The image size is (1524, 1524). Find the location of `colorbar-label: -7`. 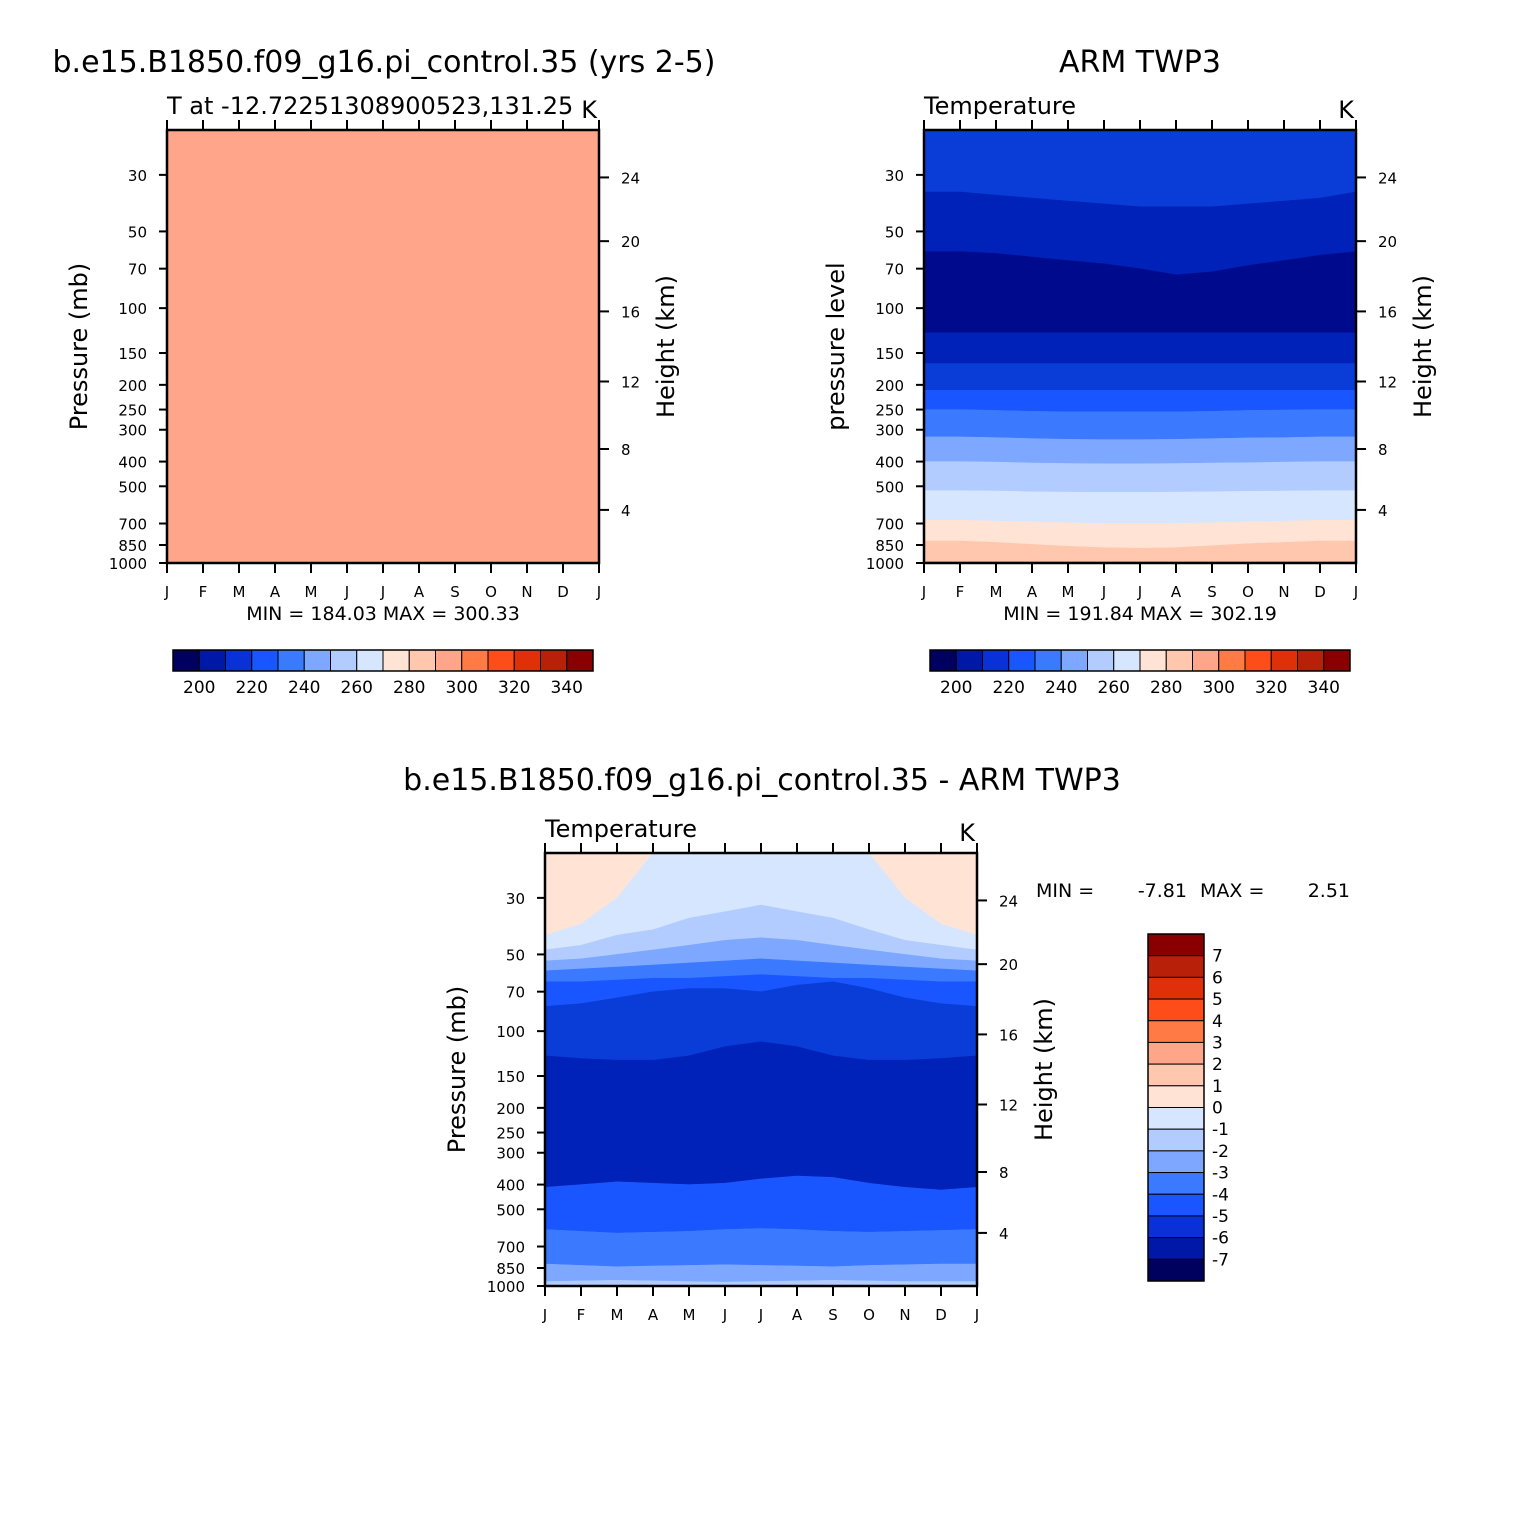

colorbar-label: -7 is located at coordinates (1220, 1260).